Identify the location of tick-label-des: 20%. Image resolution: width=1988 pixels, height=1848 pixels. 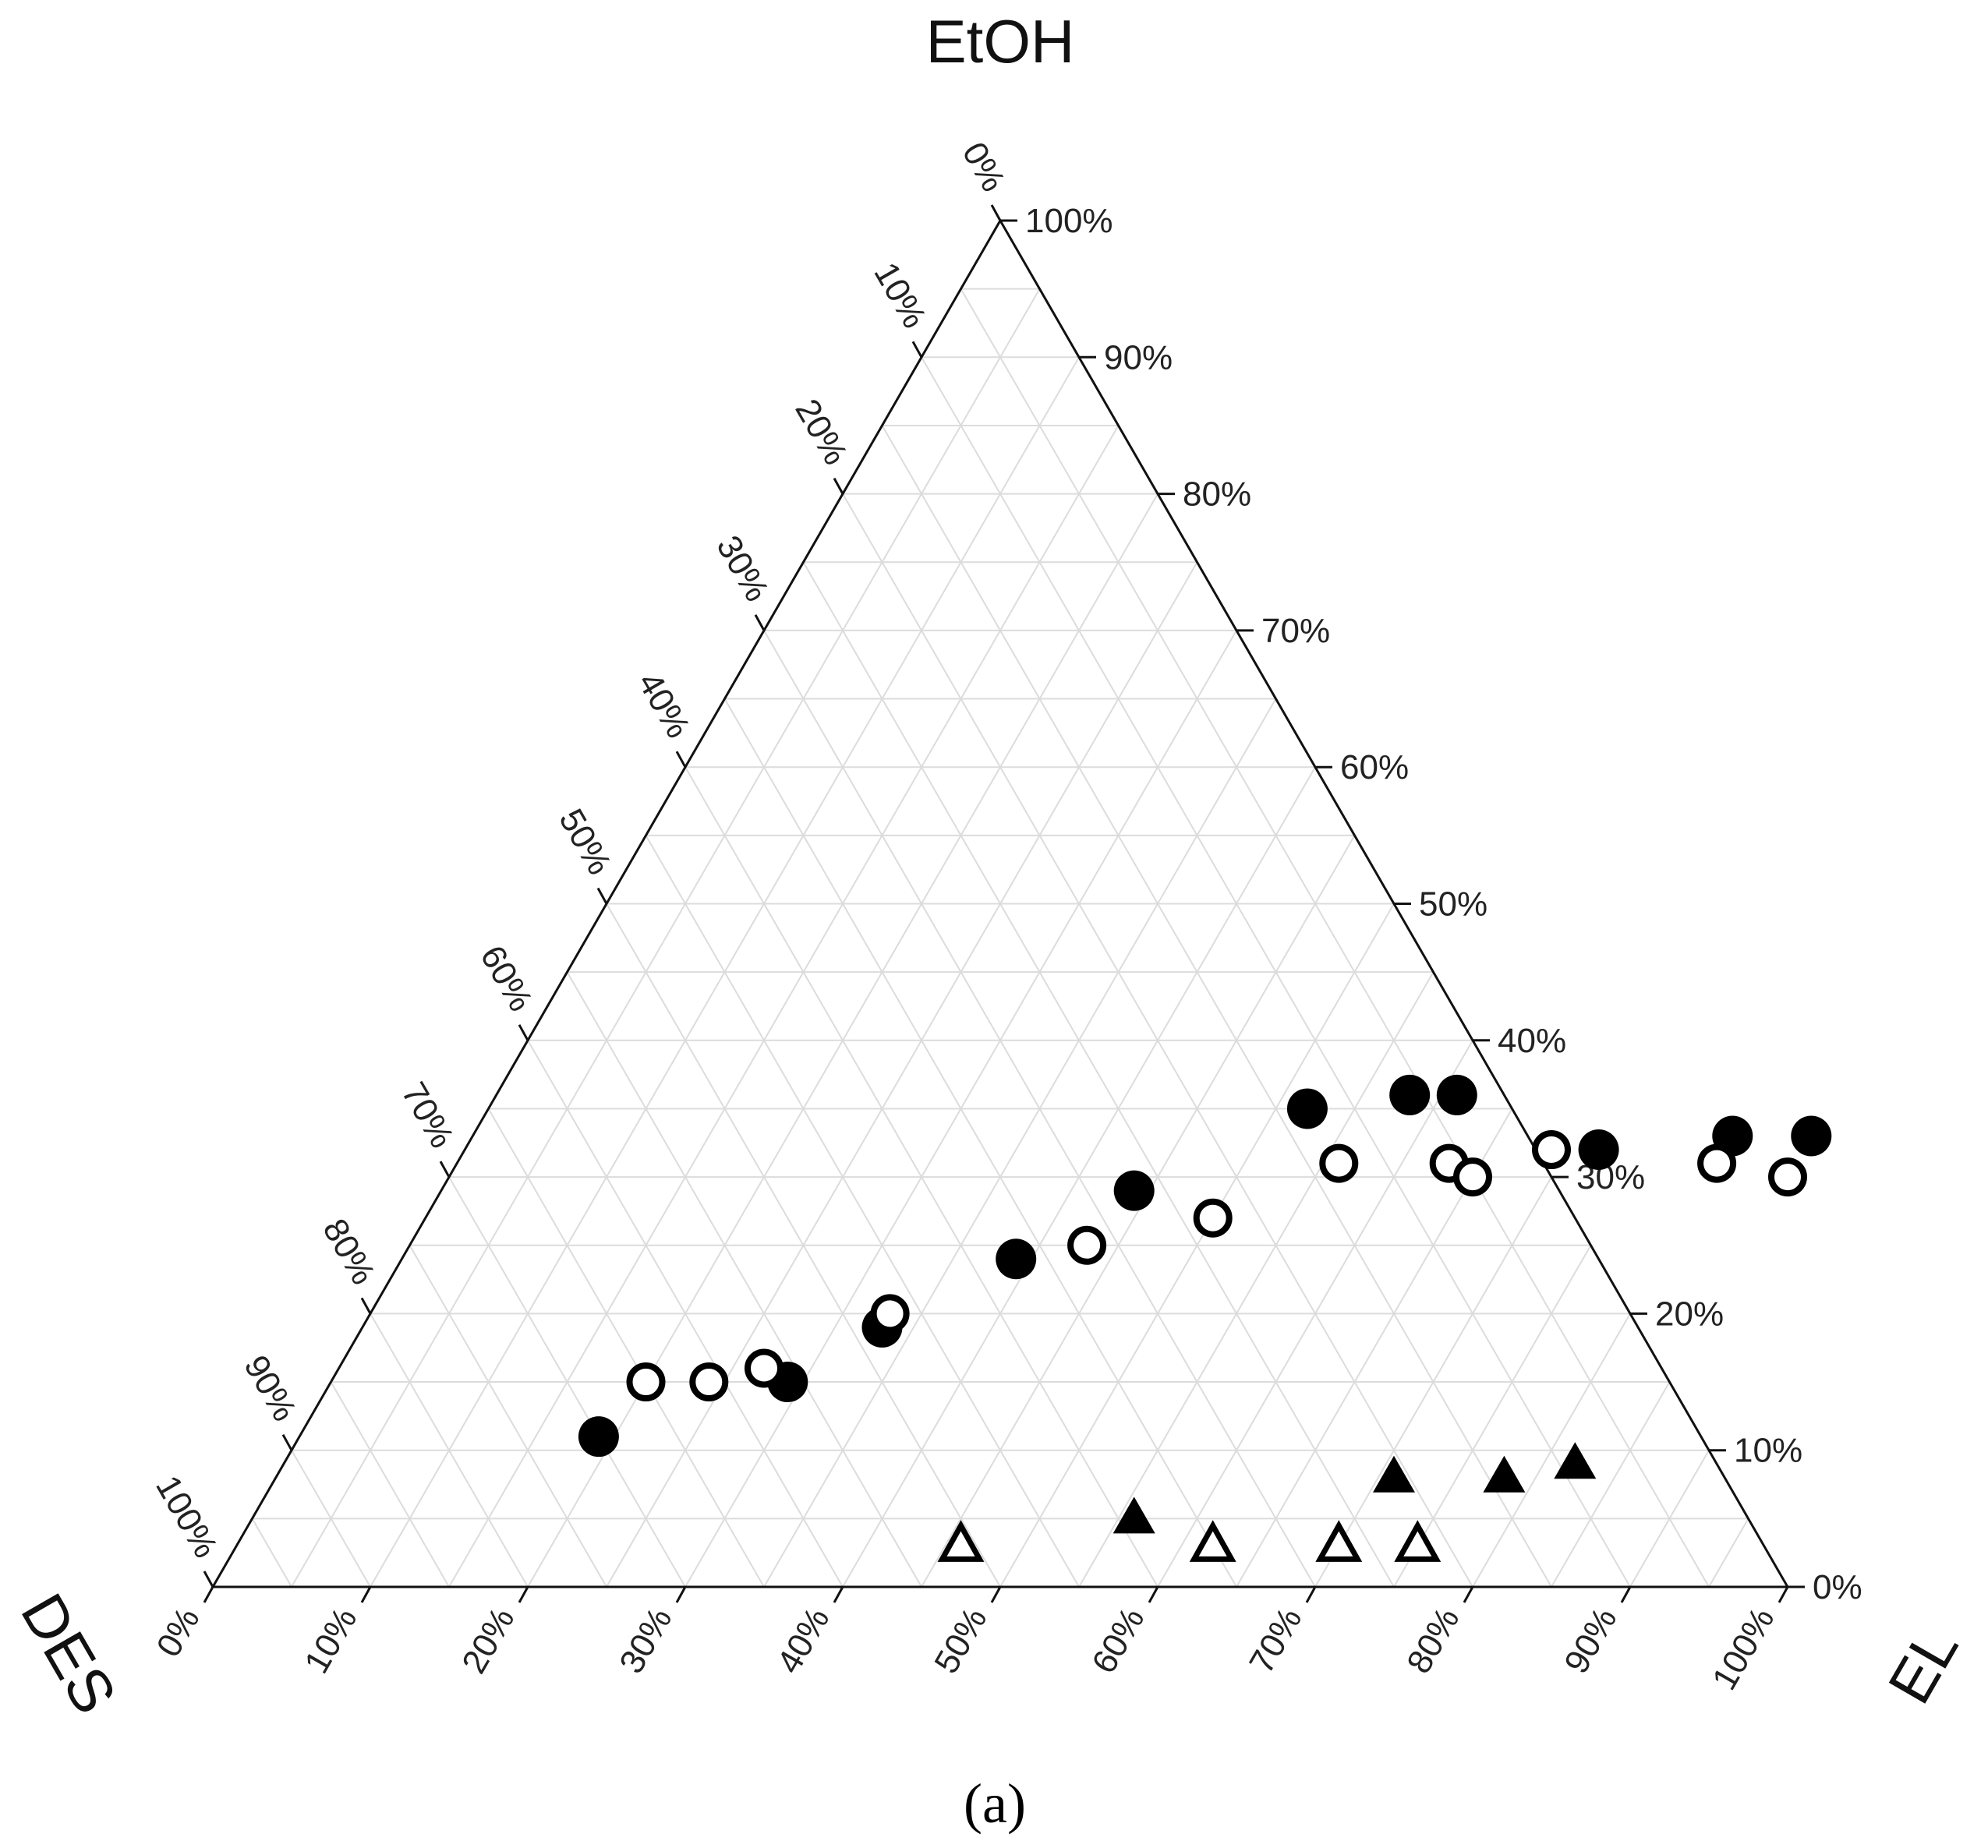
(820, 432).